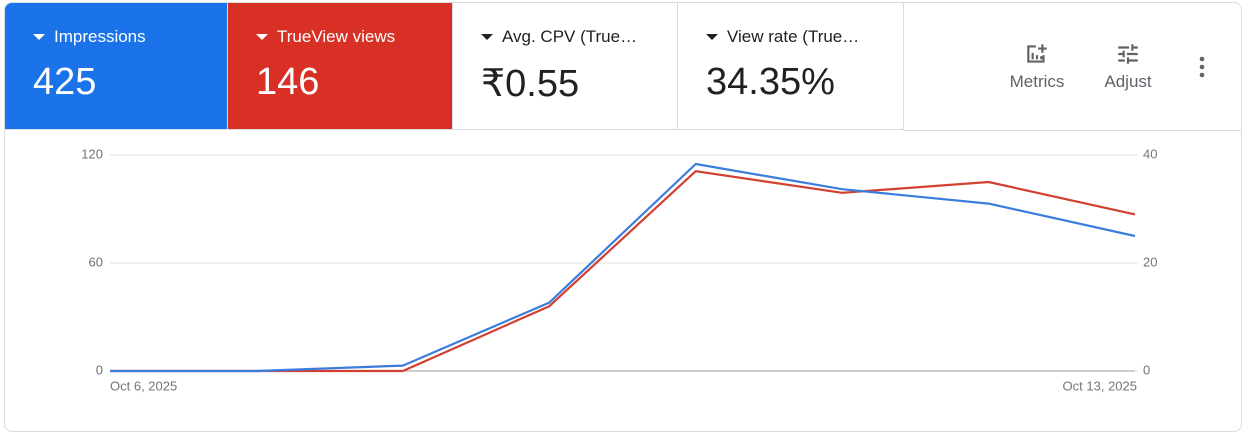 This screenshot has height=436, width=1248. What do you see at coordinates (96, 261) in the screenshot?
I see `y-tick-label: 60` at bounding box center [96, 261].